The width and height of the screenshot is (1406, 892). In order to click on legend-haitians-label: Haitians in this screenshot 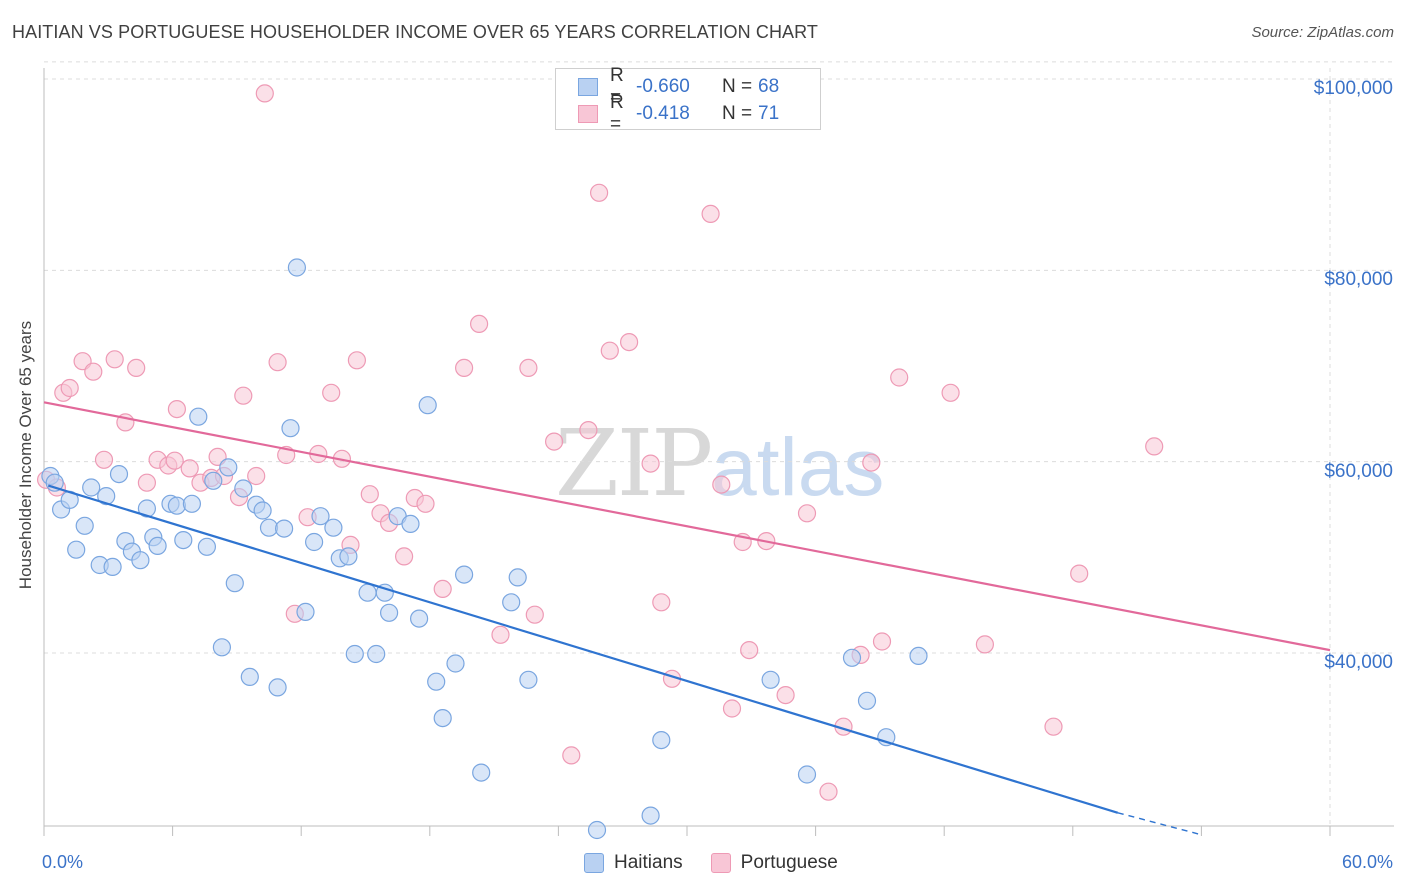, I will do `click(648, 862)`.